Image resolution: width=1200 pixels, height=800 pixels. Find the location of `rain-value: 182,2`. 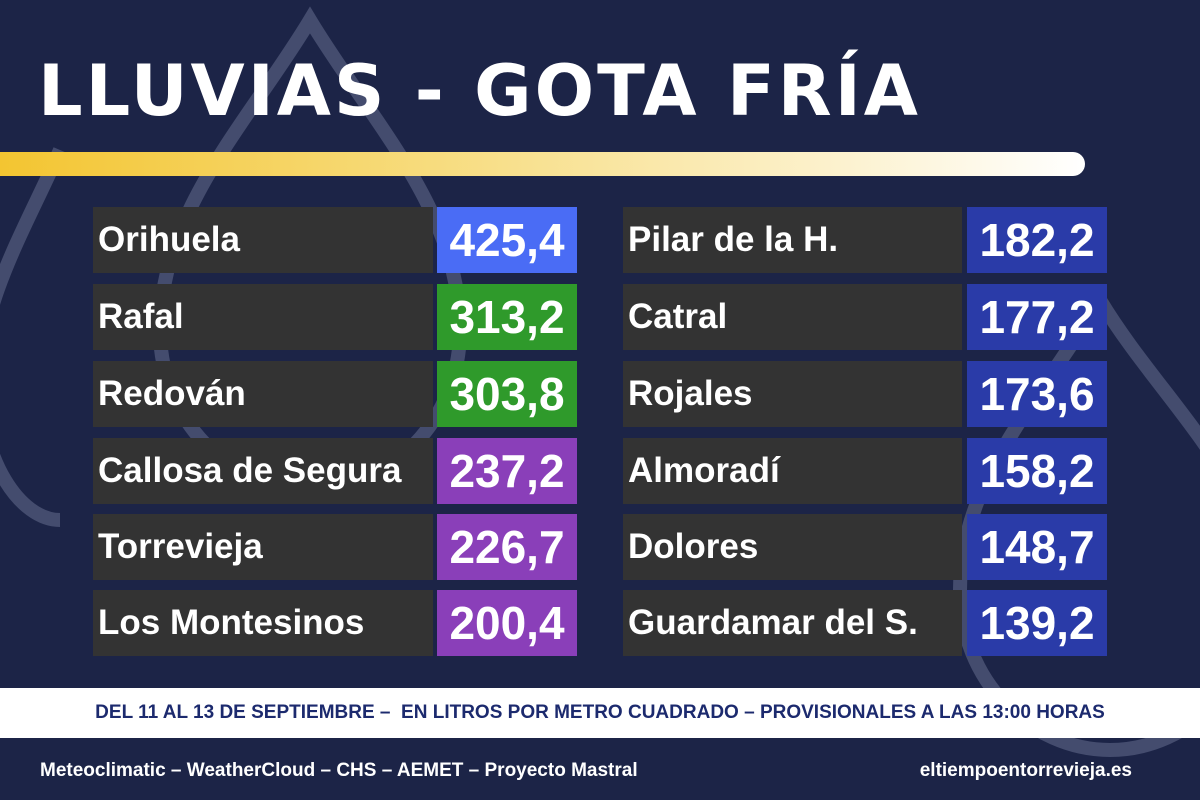

rain-value: 182,2 is located at coordinates (1037, 240).